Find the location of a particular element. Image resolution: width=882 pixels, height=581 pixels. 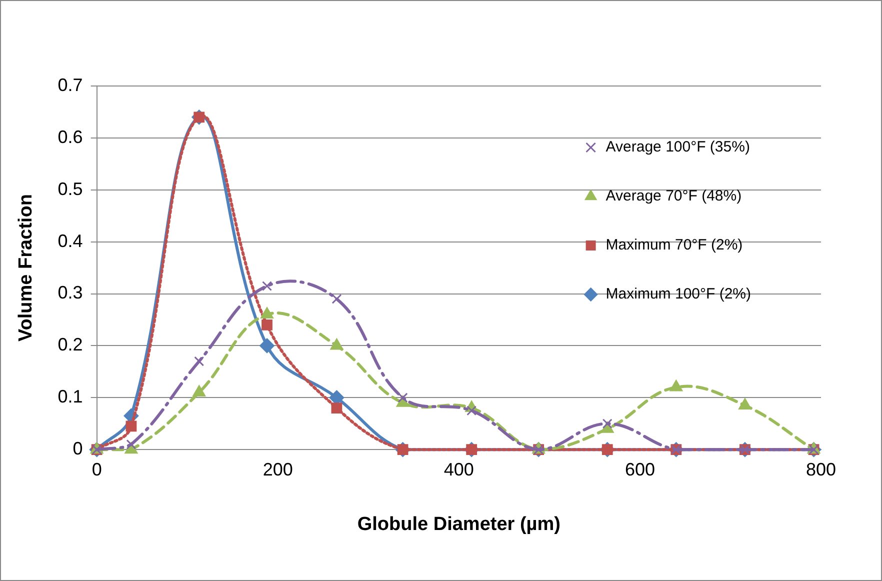

y-tick-label: 0 is located at coordinates (77, 448).